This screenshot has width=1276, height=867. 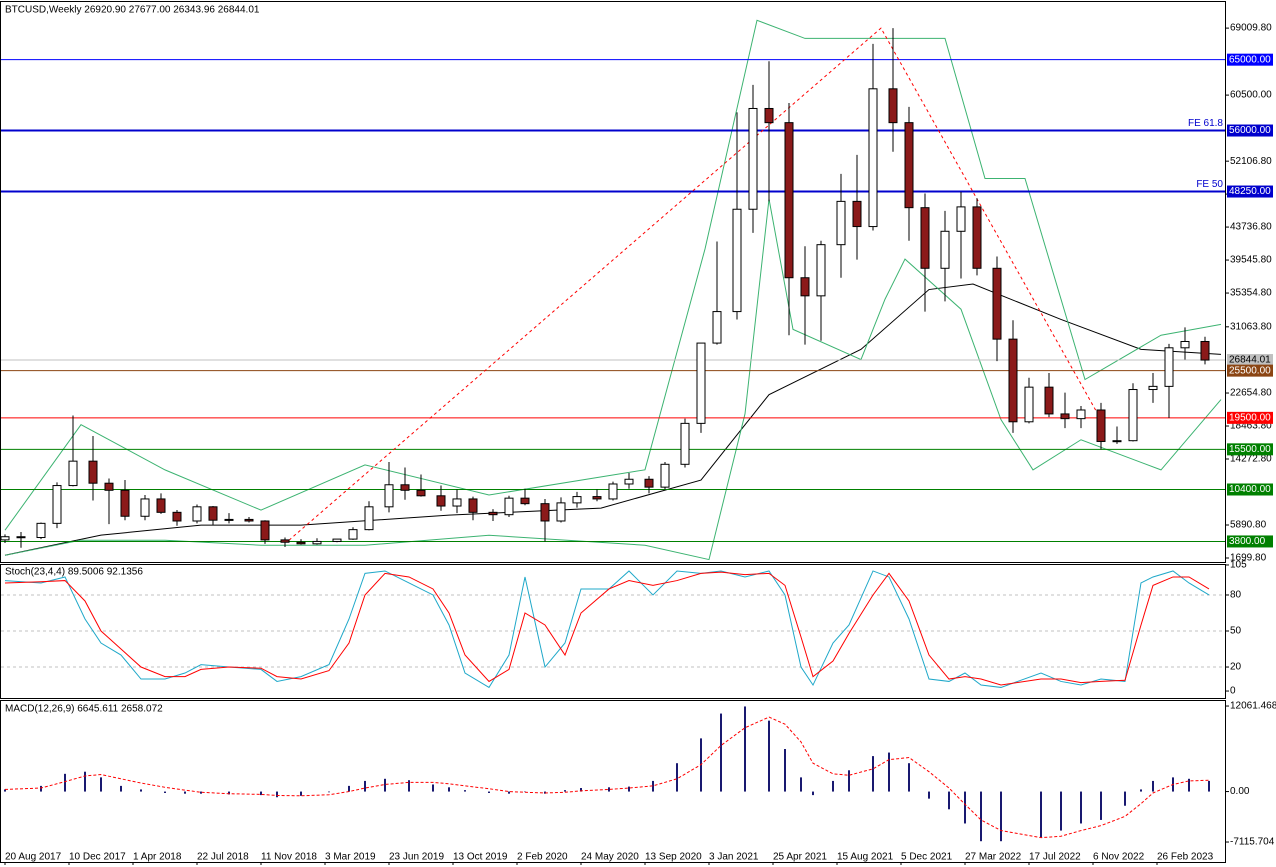 What do you see at coordinates (33, 857) in the screenshot?
I see `x-tick-label: 20 Aug 2017` at bounding box center [33, 857].